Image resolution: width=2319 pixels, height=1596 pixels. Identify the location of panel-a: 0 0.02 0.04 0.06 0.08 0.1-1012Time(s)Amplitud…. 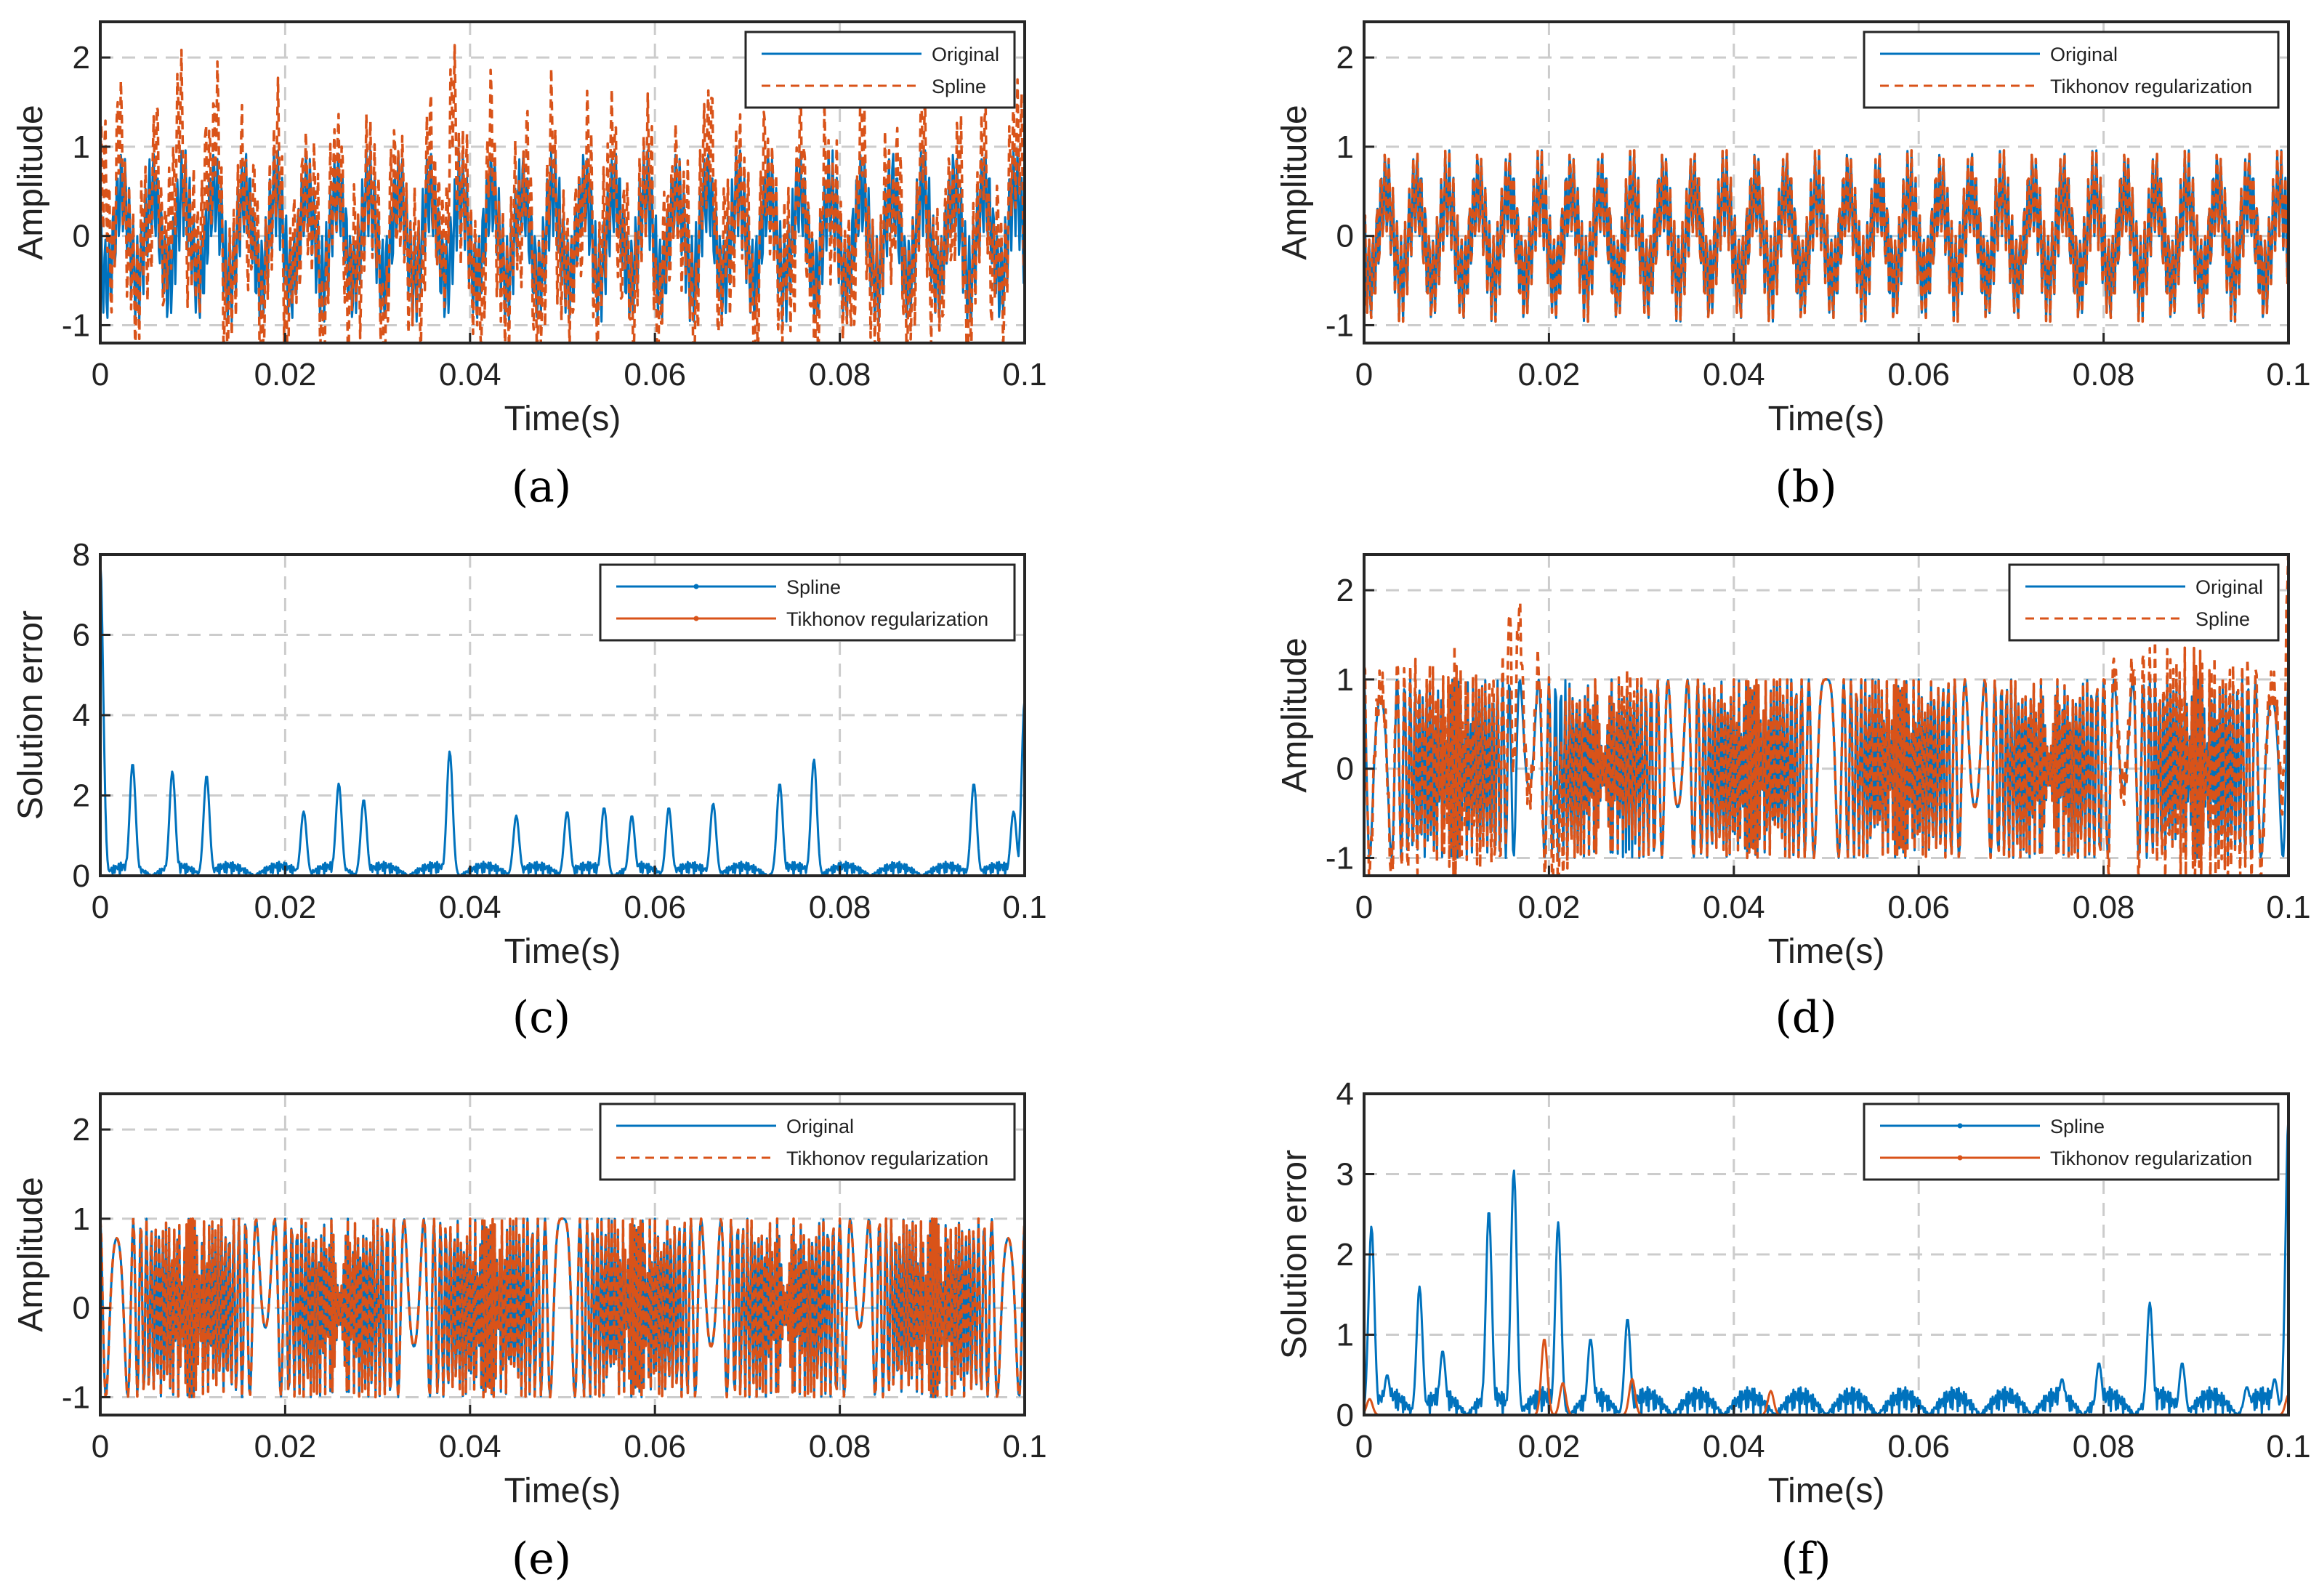
(529, 266).